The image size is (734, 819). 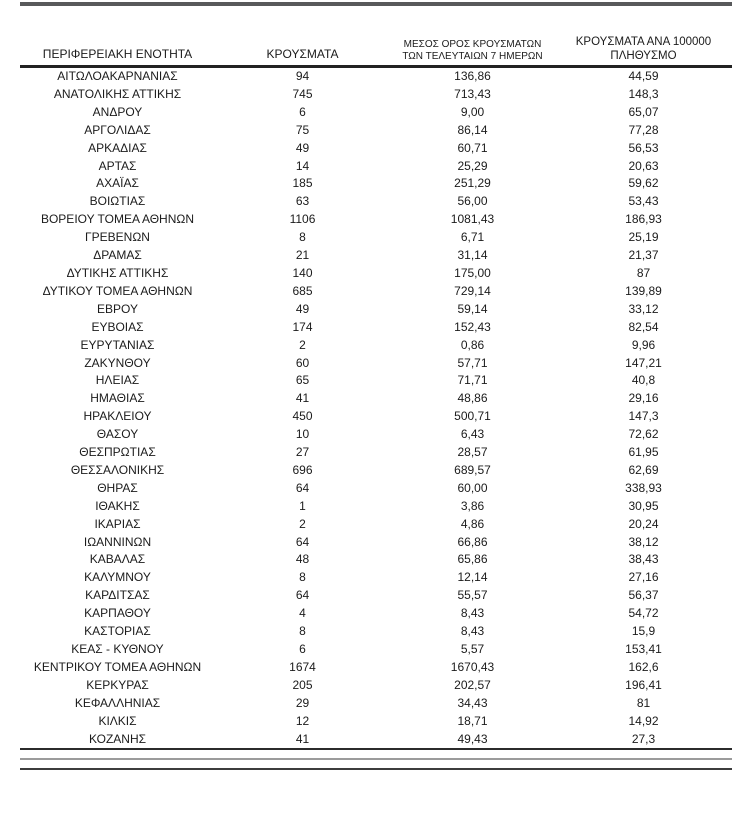 I want to click on table-row: ΑΡΓΟΛΙΔΑΣ 75 86,14 77,28, so click(x=376, y=131).